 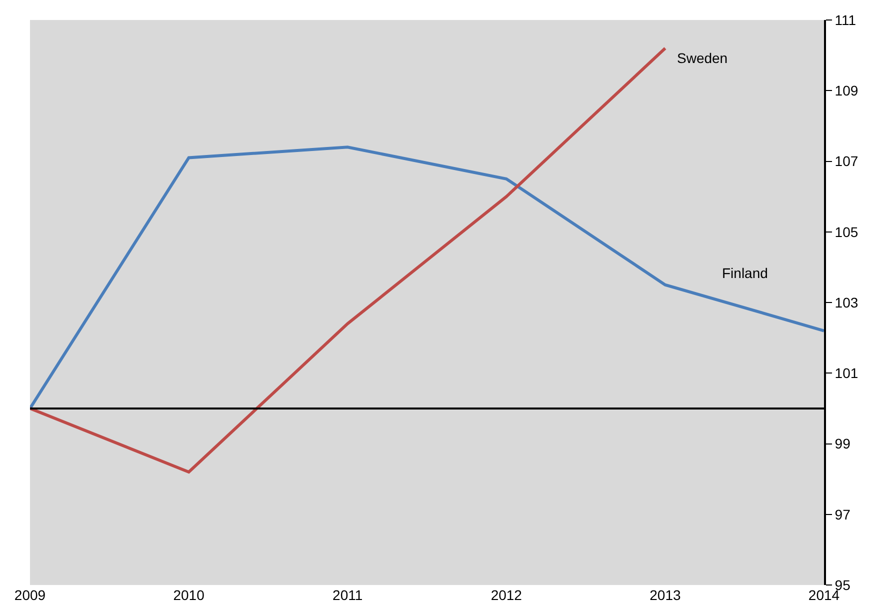 I want to click on x-tick-label: 2013, so click(x=665, y=595).